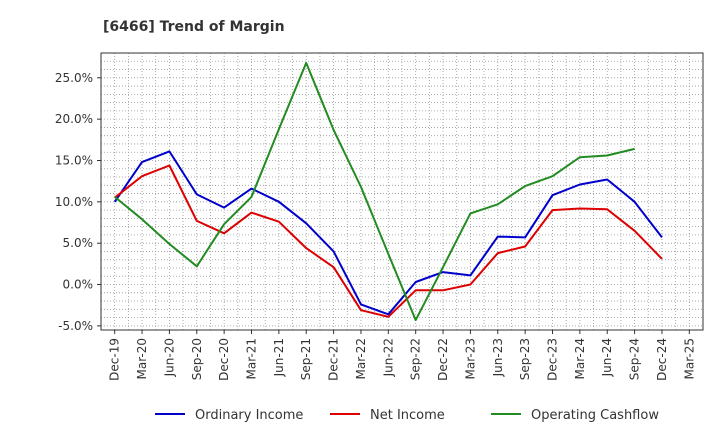 This screenshot has height=440, width=720. Describe the element at coordinates (249, 415) in the screenshot. I see `legend-label-1: Ordinary Income` at that location.